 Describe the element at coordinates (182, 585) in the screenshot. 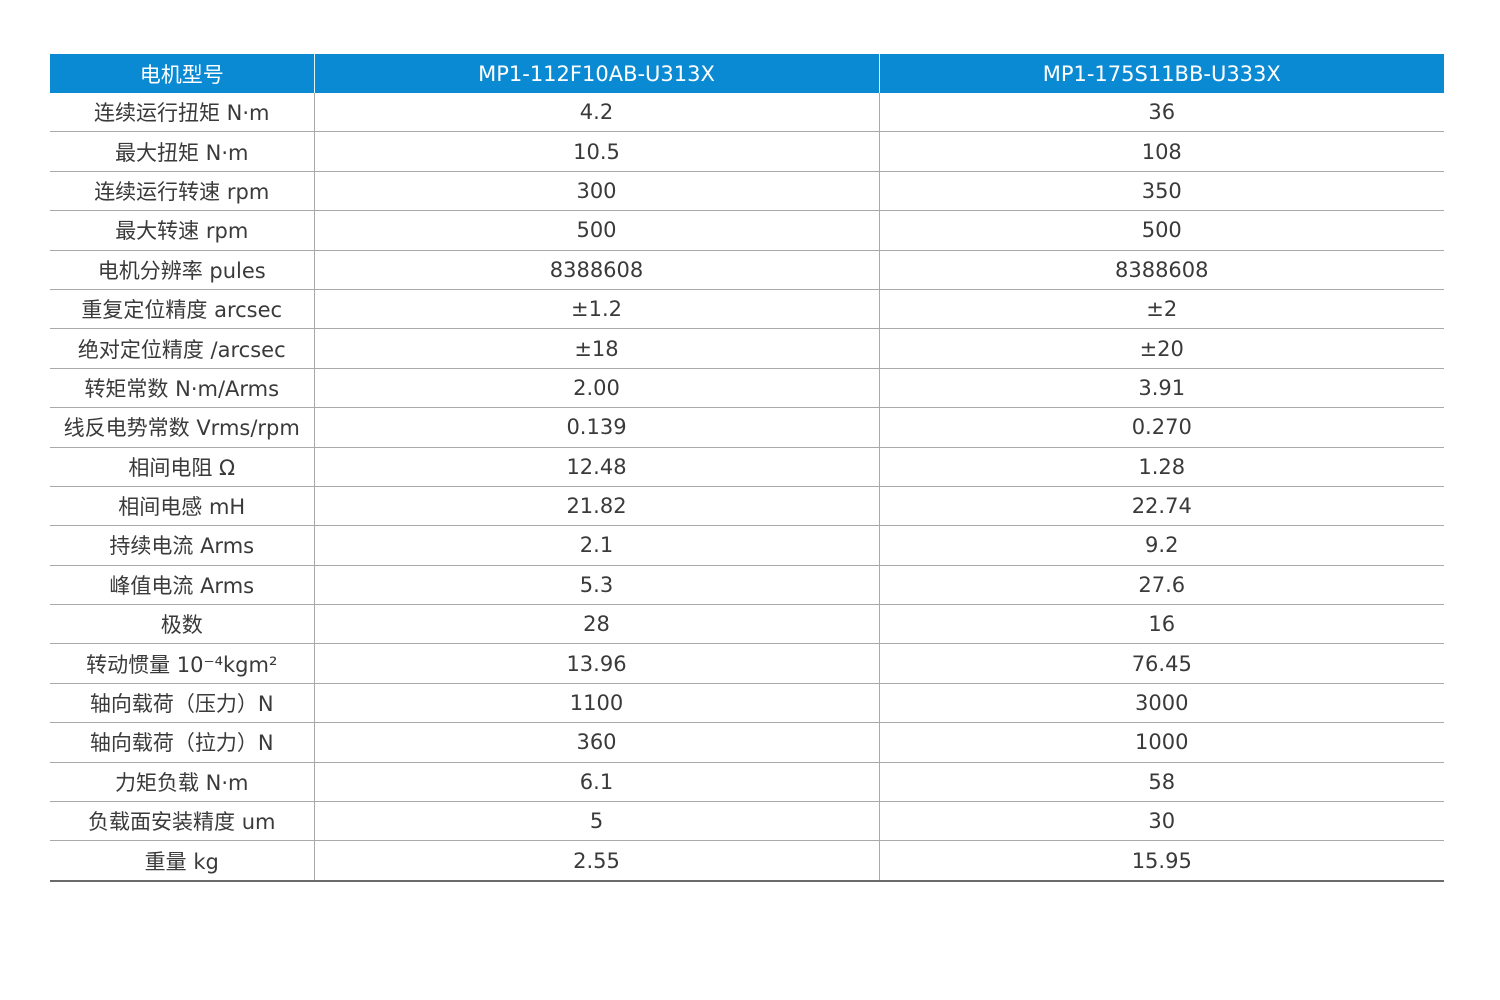

I see `row-label: 峰值电流 Arms` at that location.